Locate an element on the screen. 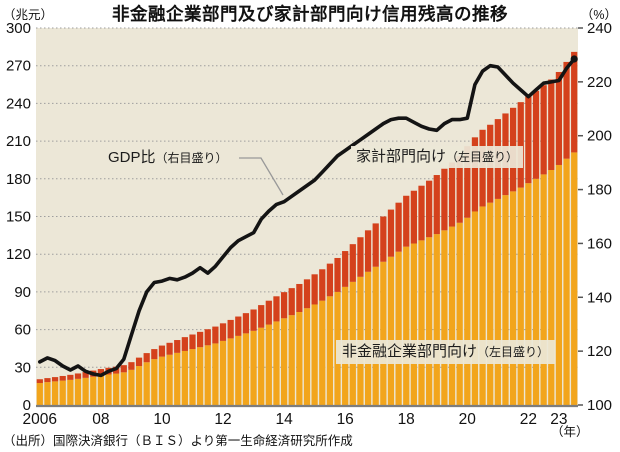 The height and width of the screenshot is (452, 620). x-axis-tick-label: 2006 is located at coordinates (40, 419).